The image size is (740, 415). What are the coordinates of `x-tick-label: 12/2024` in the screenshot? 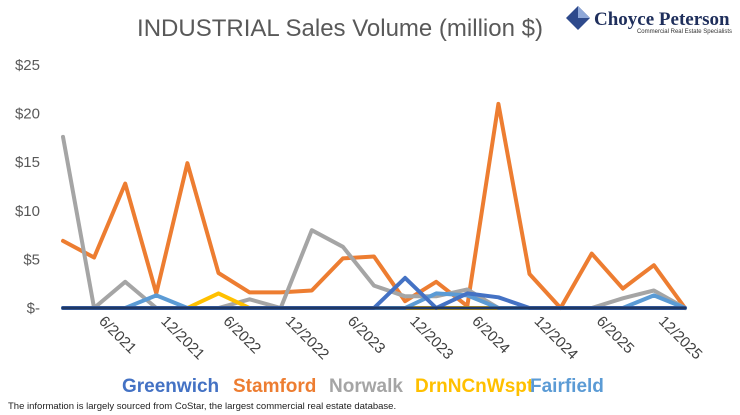 It's located at (556, 338).